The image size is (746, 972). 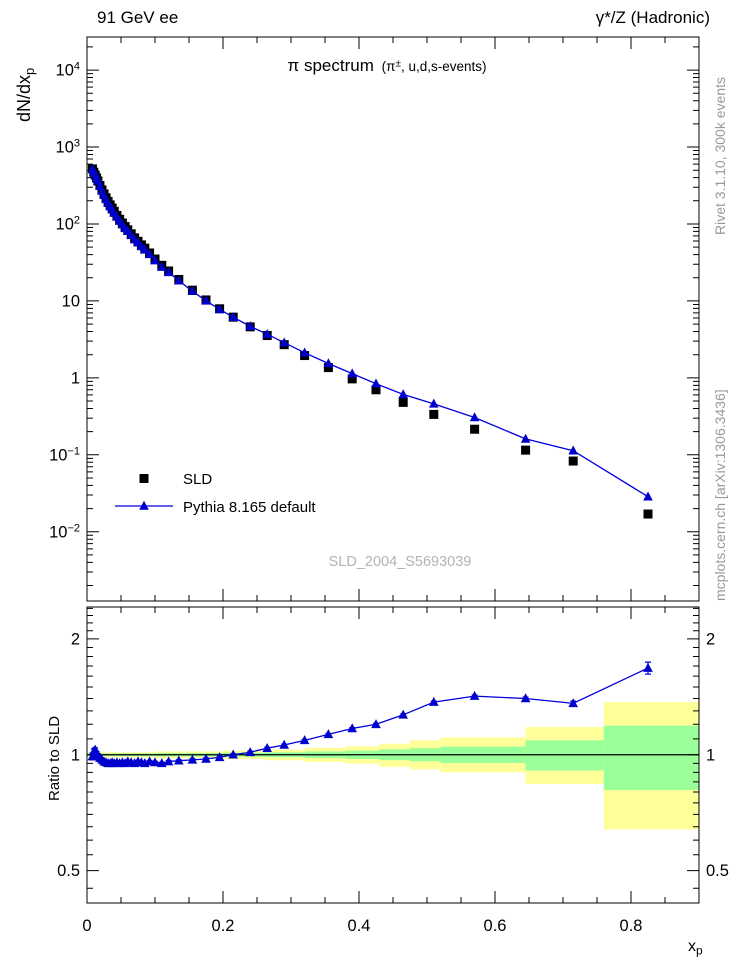 I want to click on main-y-axis-title: dN/dxp, so click(x=25, y=95).